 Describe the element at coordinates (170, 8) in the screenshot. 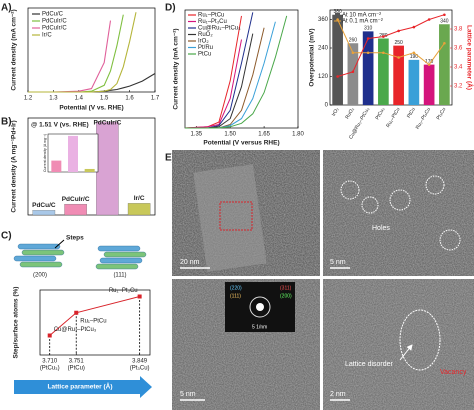

I see `panel-label: D)` at that location.